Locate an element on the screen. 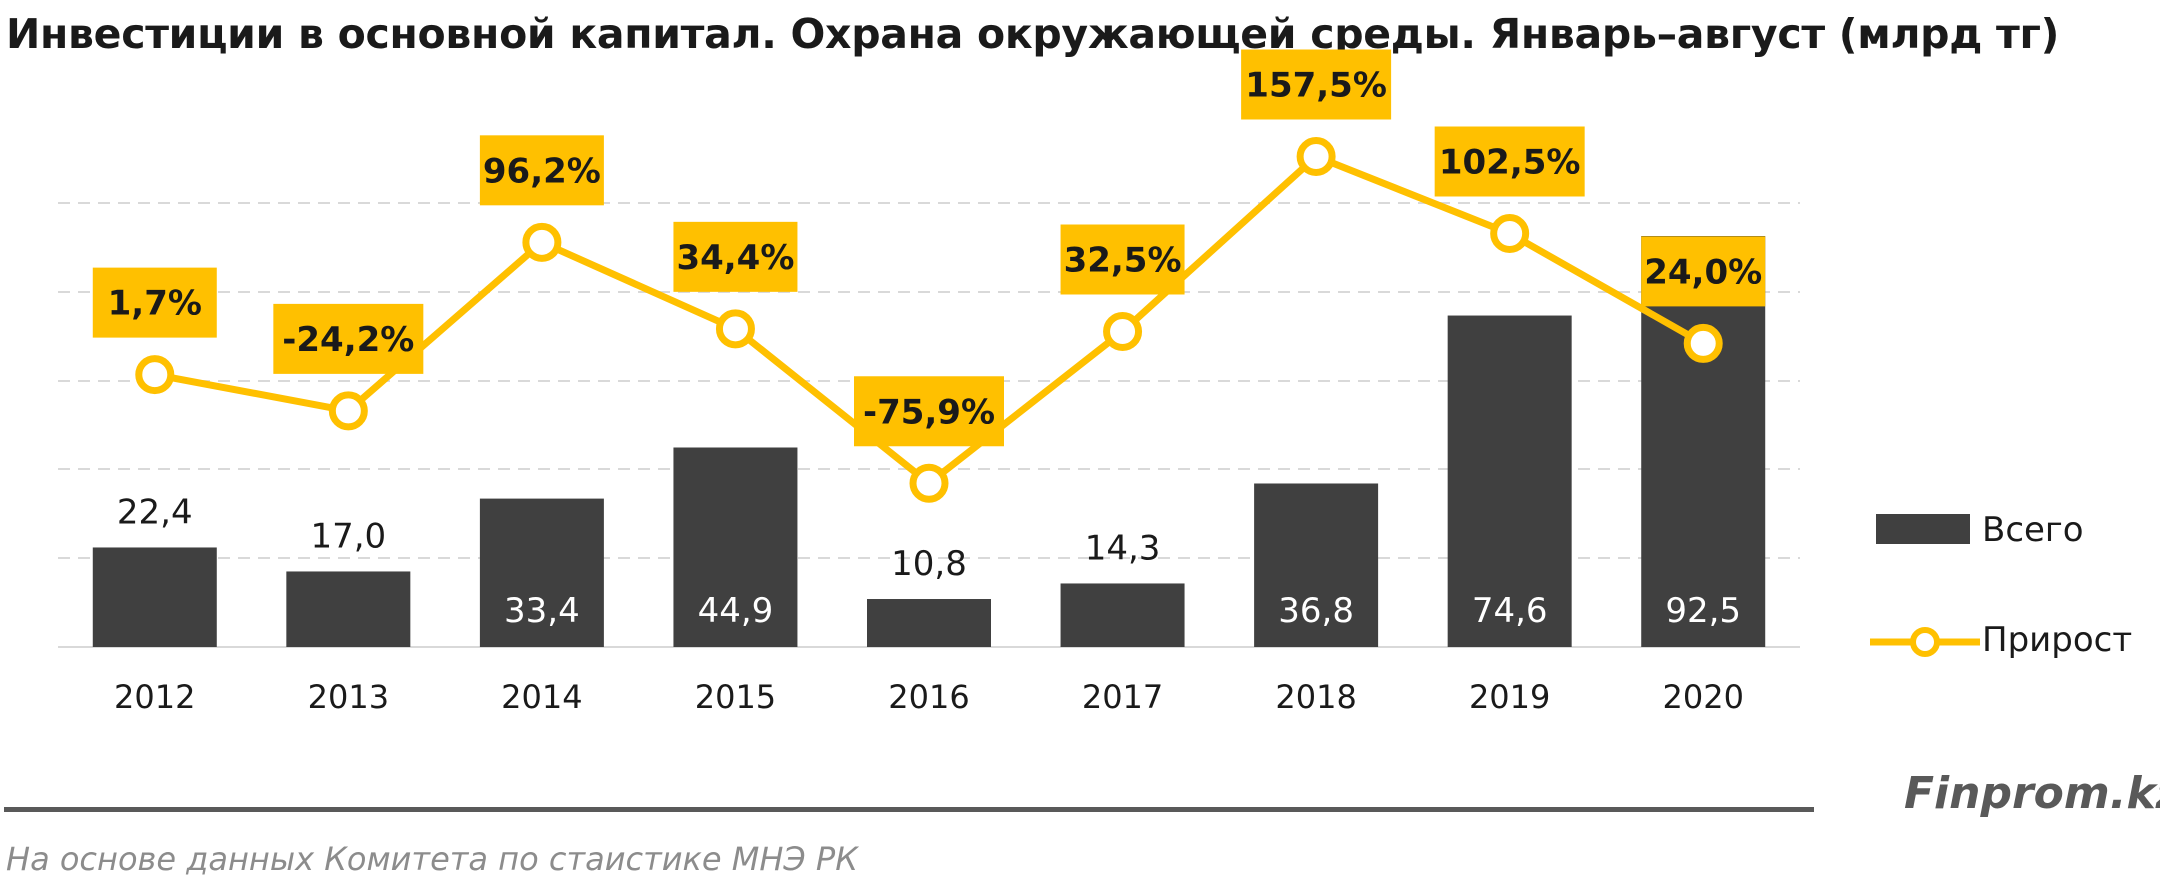 This screenshot has width=2160, height=892. legend-label-line: Прирост is located at coordinates (2057, 640).